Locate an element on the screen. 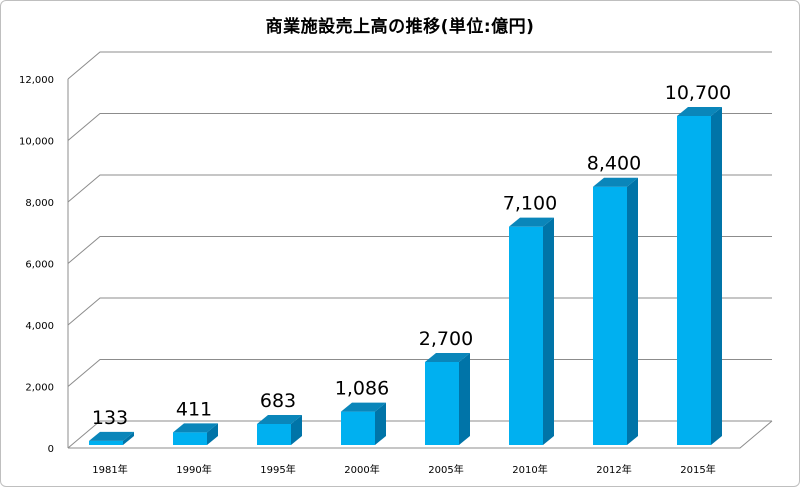 The width and height of the screenshot is (800, 487). x-tick-label: 1990年 is located at coordinates (193, 469).